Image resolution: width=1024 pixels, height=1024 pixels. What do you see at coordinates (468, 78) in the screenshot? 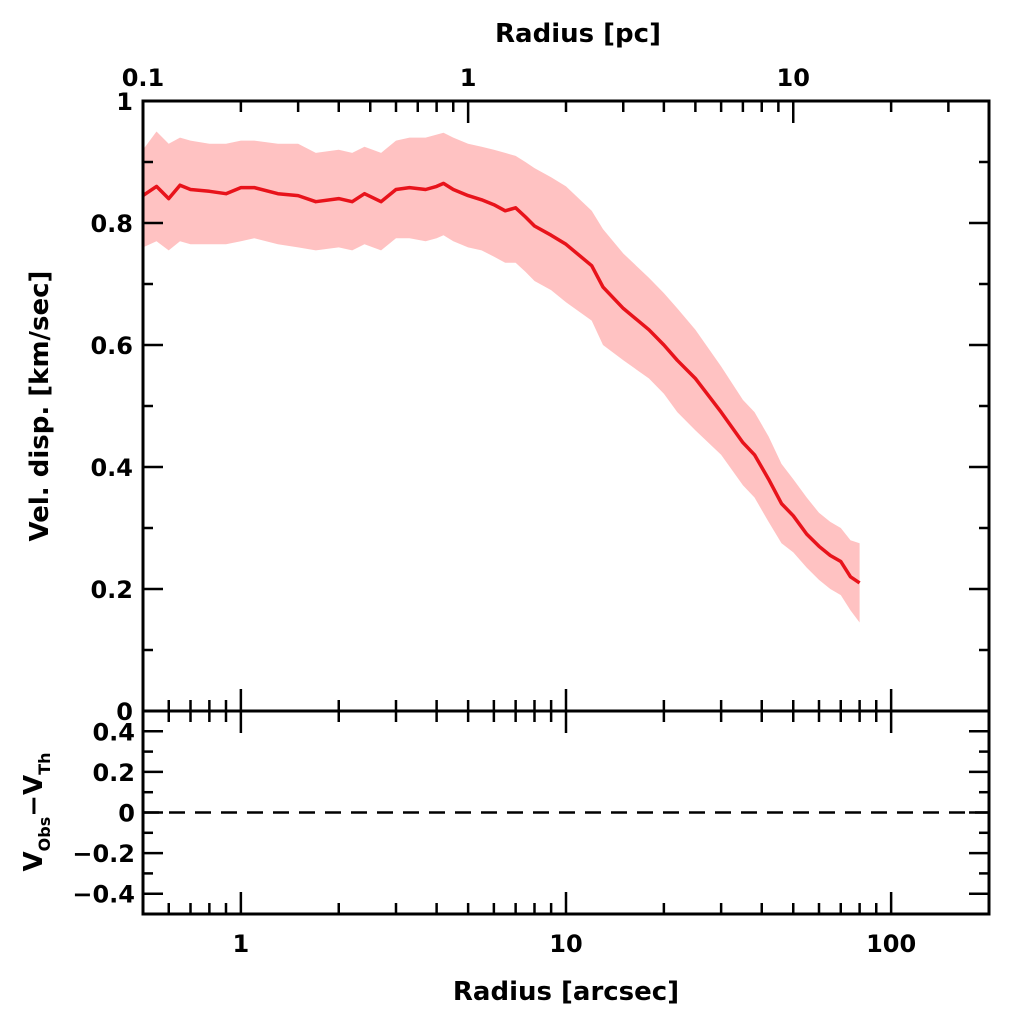
I see `top-tick-label: 1` at bounding box center [468, 78].